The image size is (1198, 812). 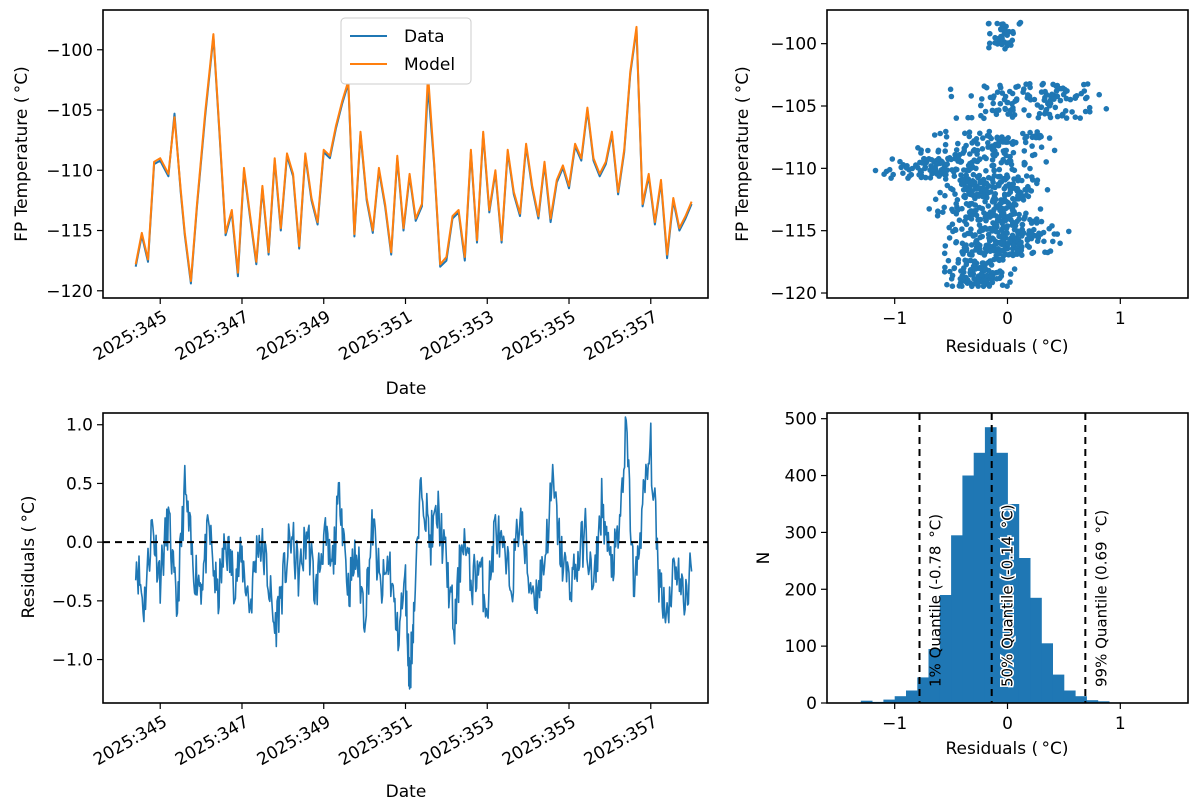 I want to click on residuals-ytick-label: 0.5, so click(x=79, y=484).